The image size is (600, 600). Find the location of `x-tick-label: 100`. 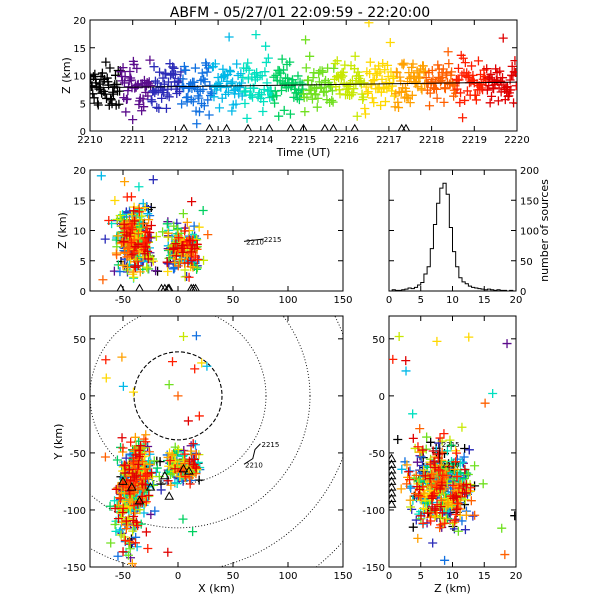

x-tick-label: 100 is located at coordinates (287, 576).